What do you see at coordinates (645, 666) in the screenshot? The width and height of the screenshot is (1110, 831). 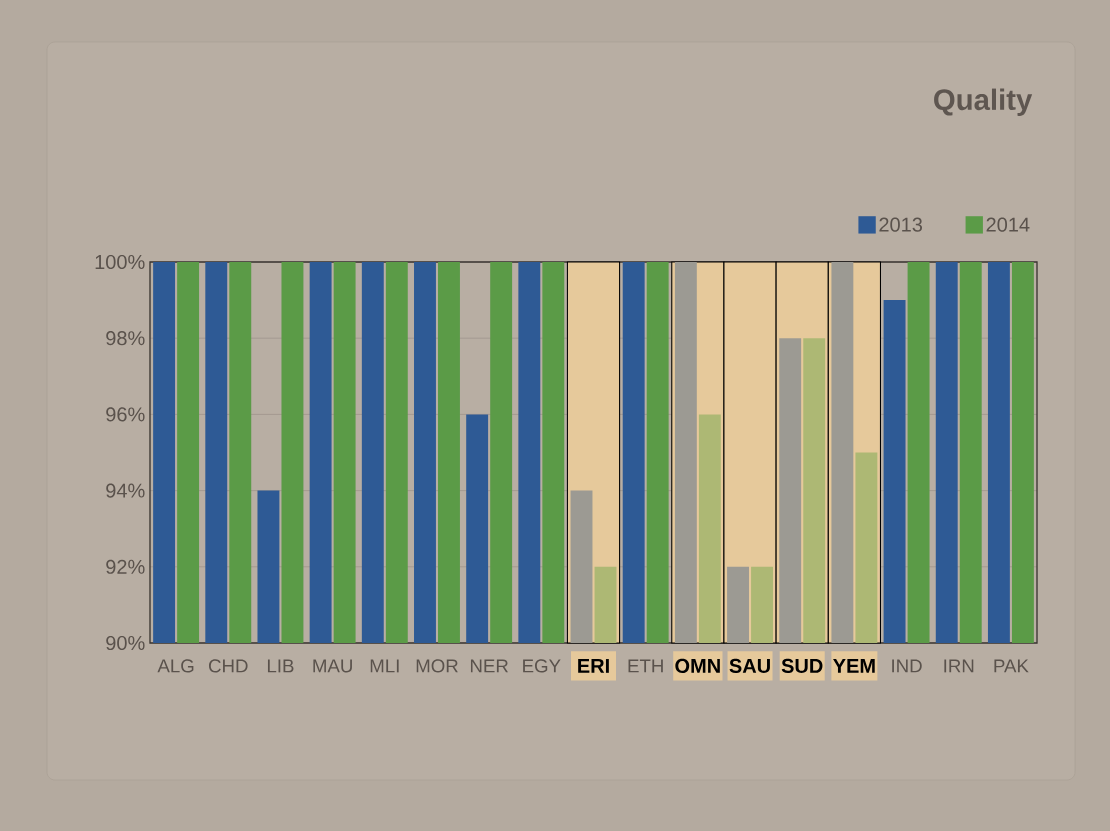 I see `x-tick-label: ETH` at bounding box center [645, 666].